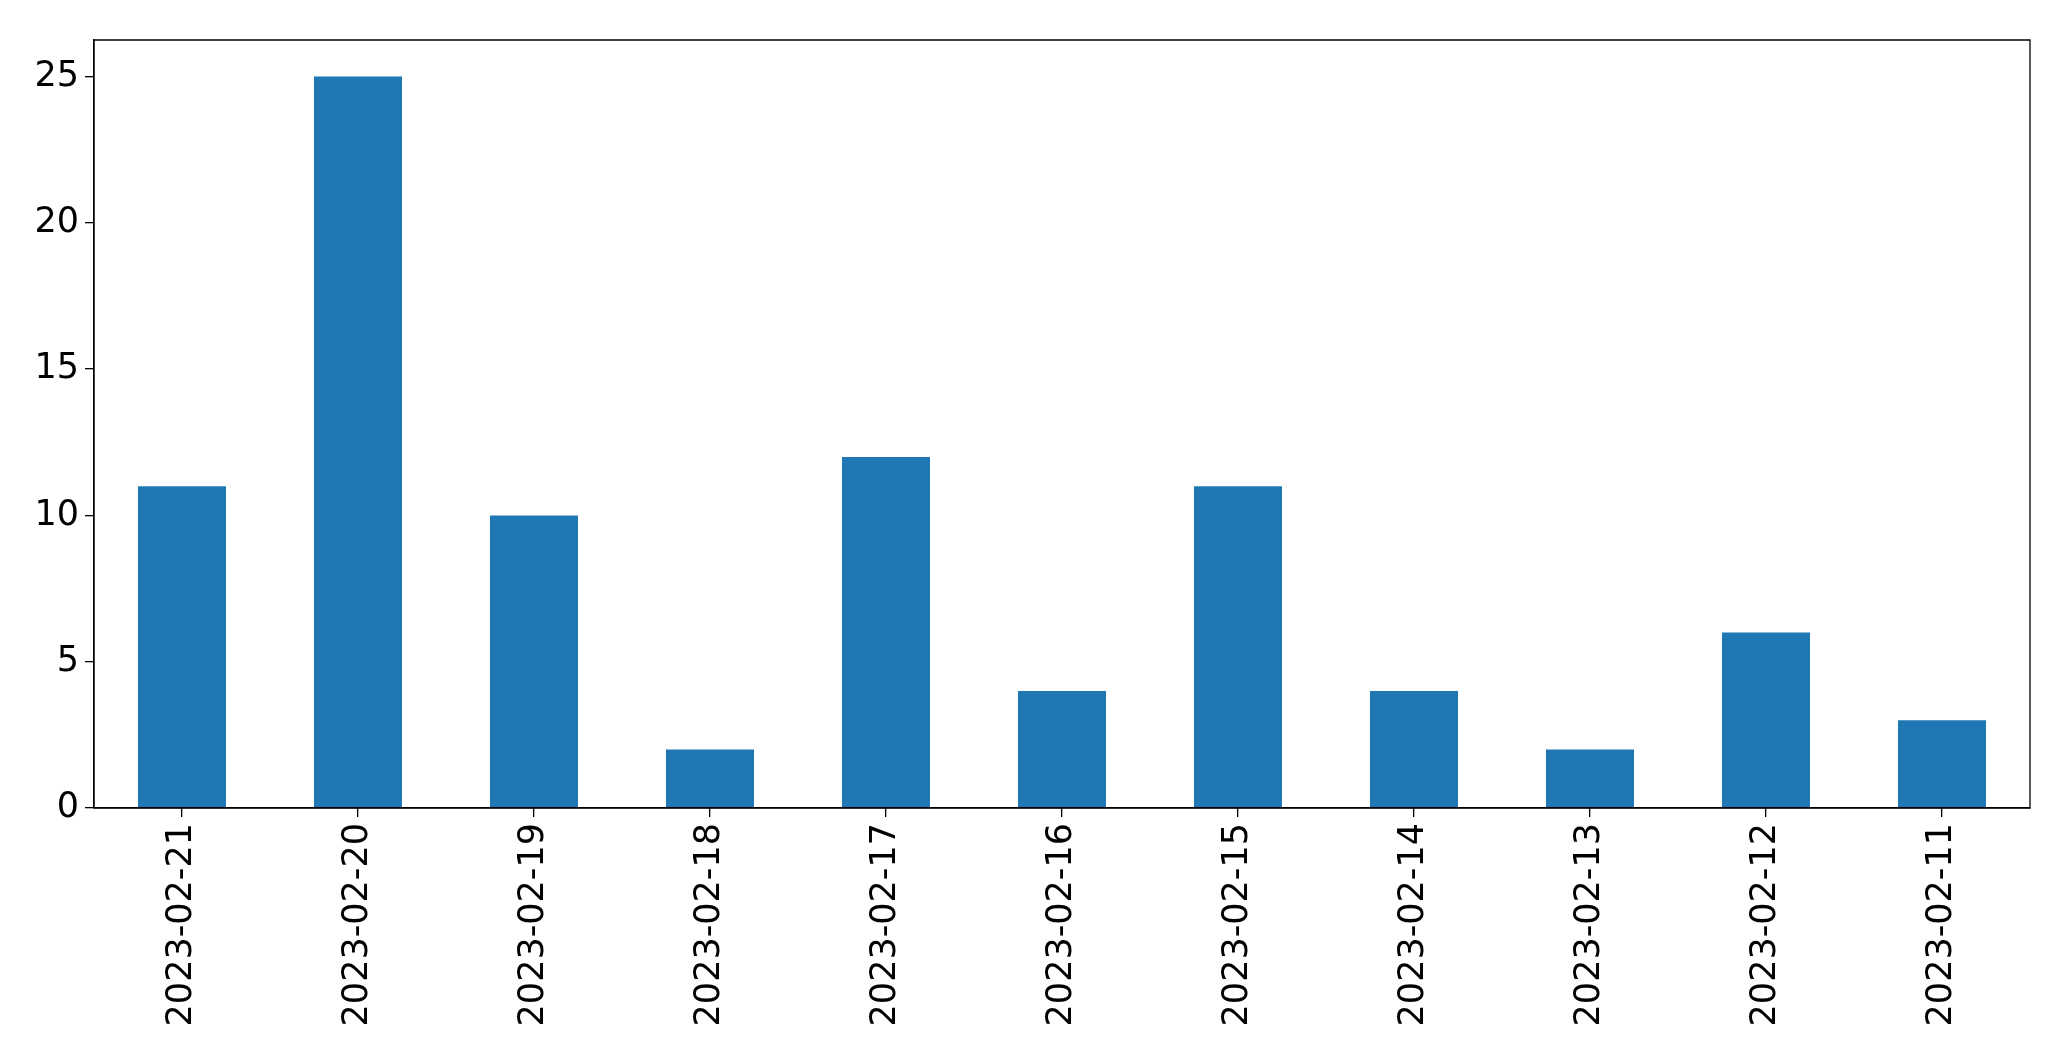  What do you see at coordinates (707, 925) in the screenshot?
I see `x-tick-label: 2023-02-18` at bounding box center [707, 925].